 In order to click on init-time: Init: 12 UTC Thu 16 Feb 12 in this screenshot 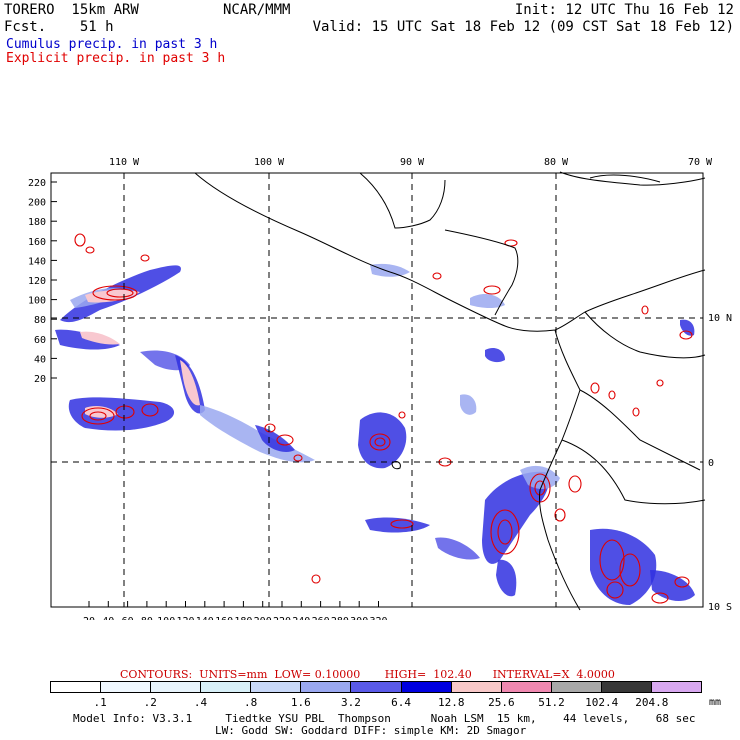, I will do `click(624, 10)`.